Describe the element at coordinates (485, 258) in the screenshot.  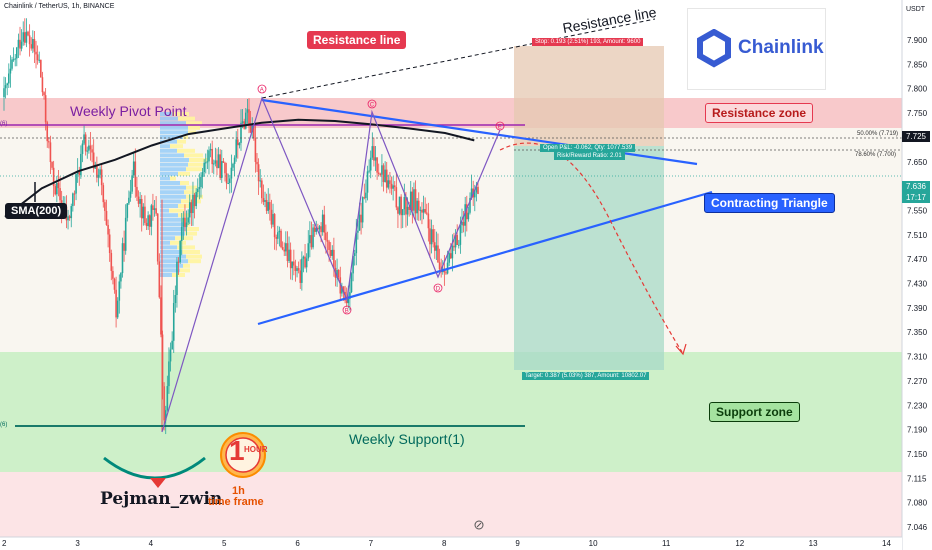
I see `triangle-lower-line` at that location.